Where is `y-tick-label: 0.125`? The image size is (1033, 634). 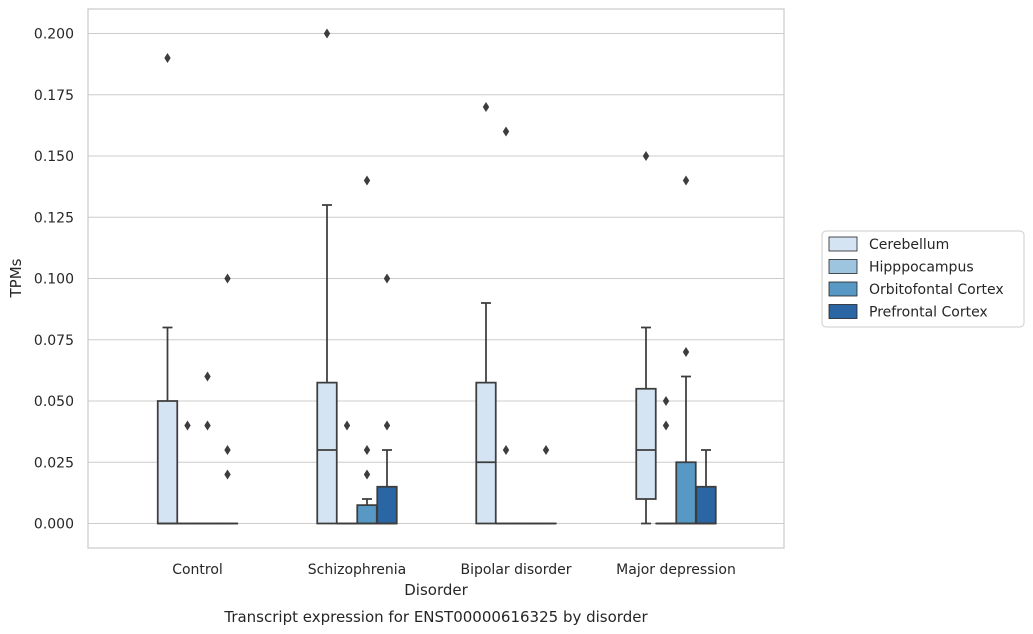
y-tick-label: 0.125 is located at coordinates (54, 218).